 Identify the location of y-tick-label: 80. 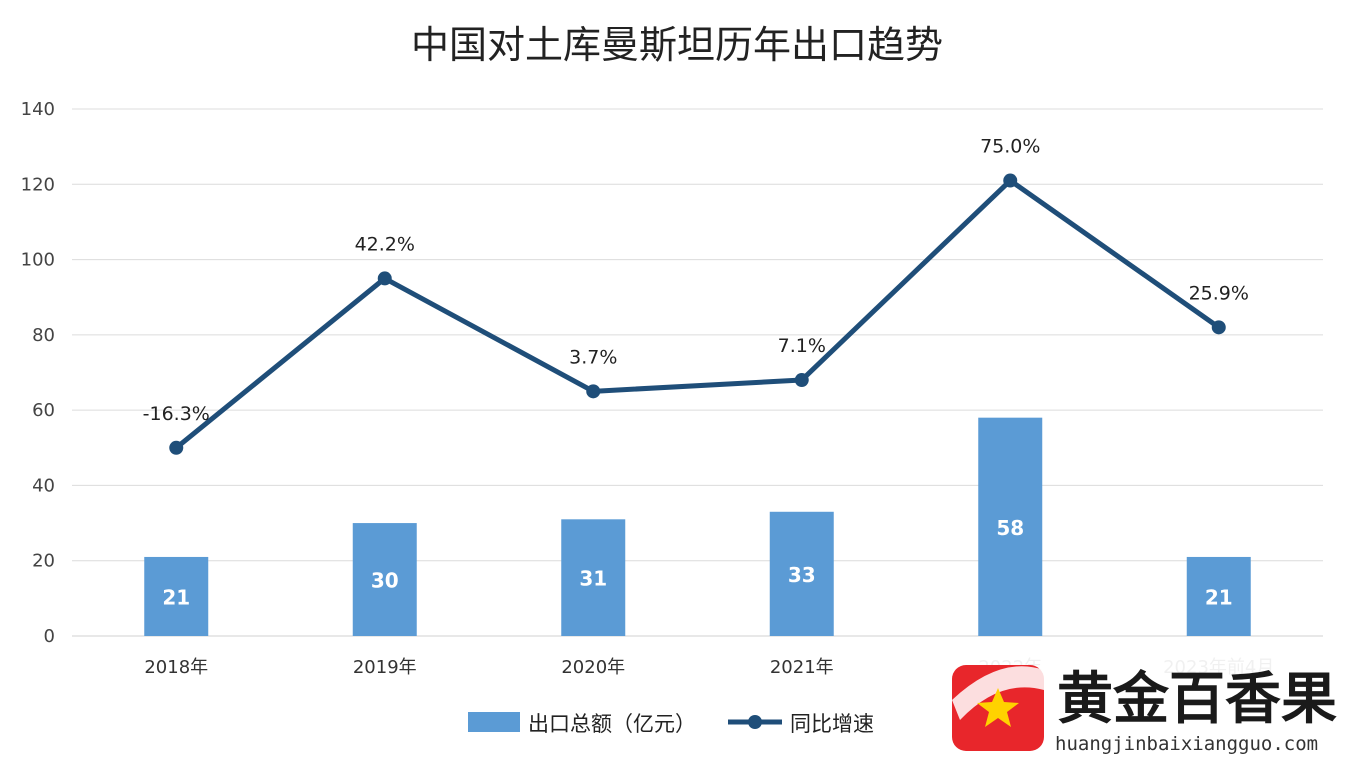
(43, 335).